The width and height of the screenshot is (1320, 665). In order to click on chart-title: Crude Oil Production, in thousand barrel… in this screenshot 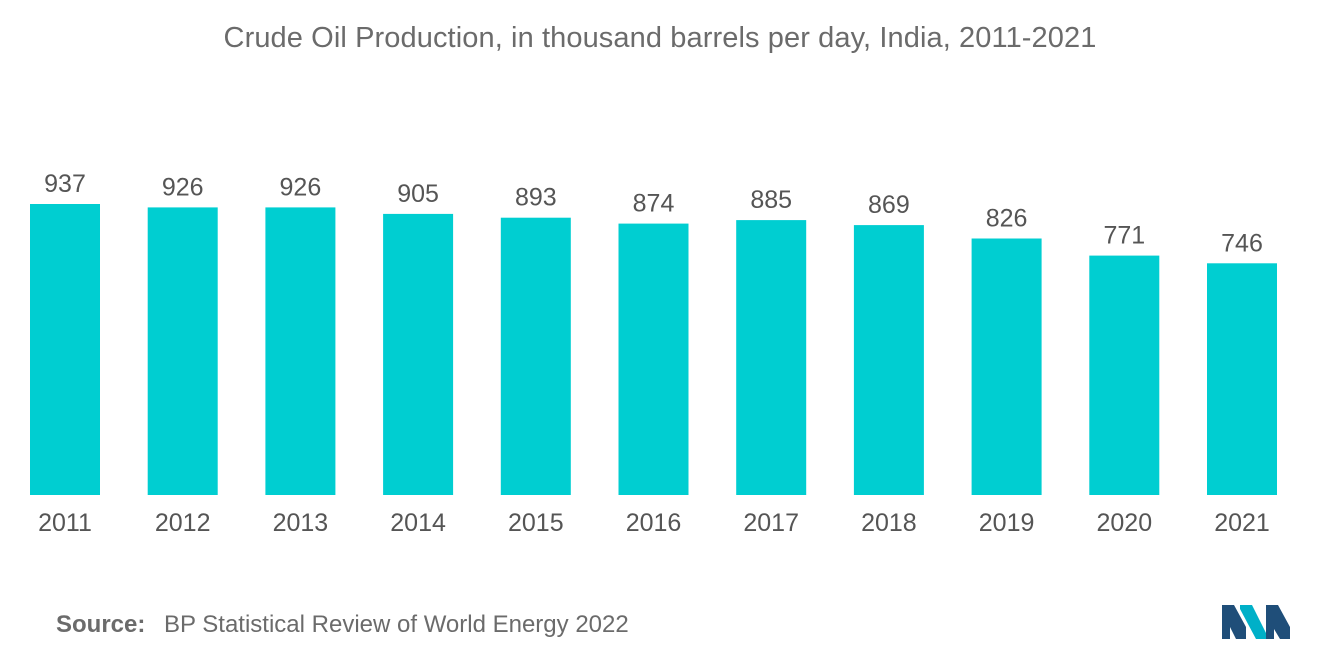, I will do `click(660, 38)`.